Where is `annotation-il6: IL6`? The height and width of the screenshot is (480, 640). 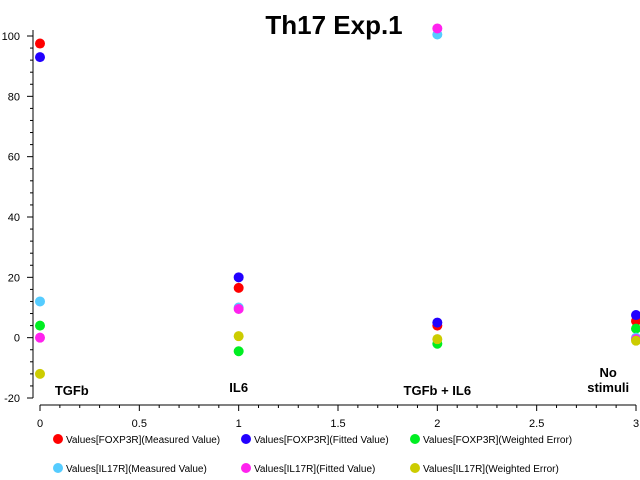 annotation-il6: IL6 is located at coordinates (238, 387).